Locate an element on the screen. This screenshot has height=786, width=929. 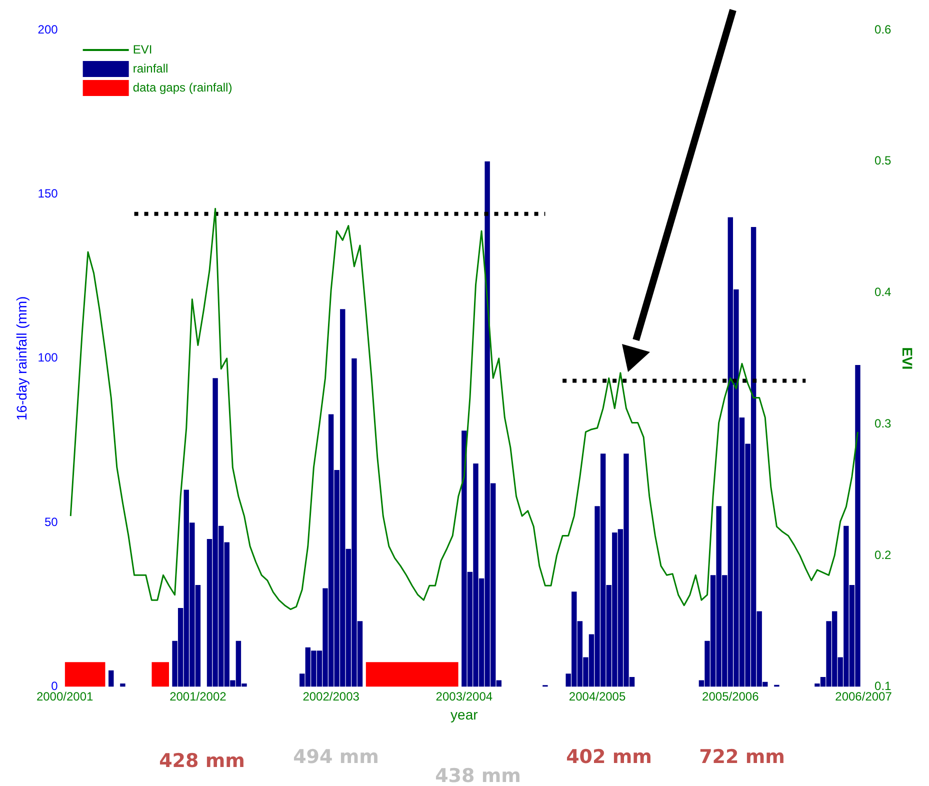
y-tick-label: 50 is located at coordinates (51, 521).